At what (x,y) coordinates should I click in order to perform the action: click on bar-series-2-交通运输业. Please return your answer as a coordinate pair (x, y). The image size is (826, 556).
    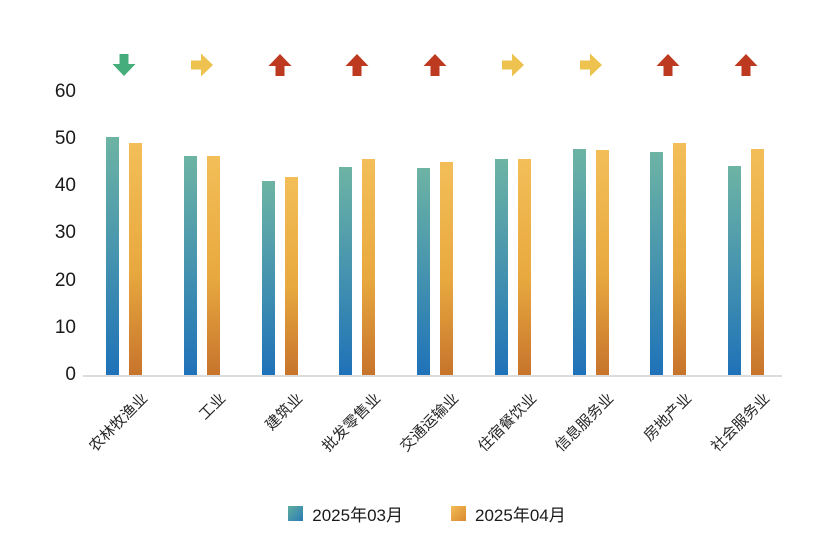
    Looking at the image, I should click on (446, 268).